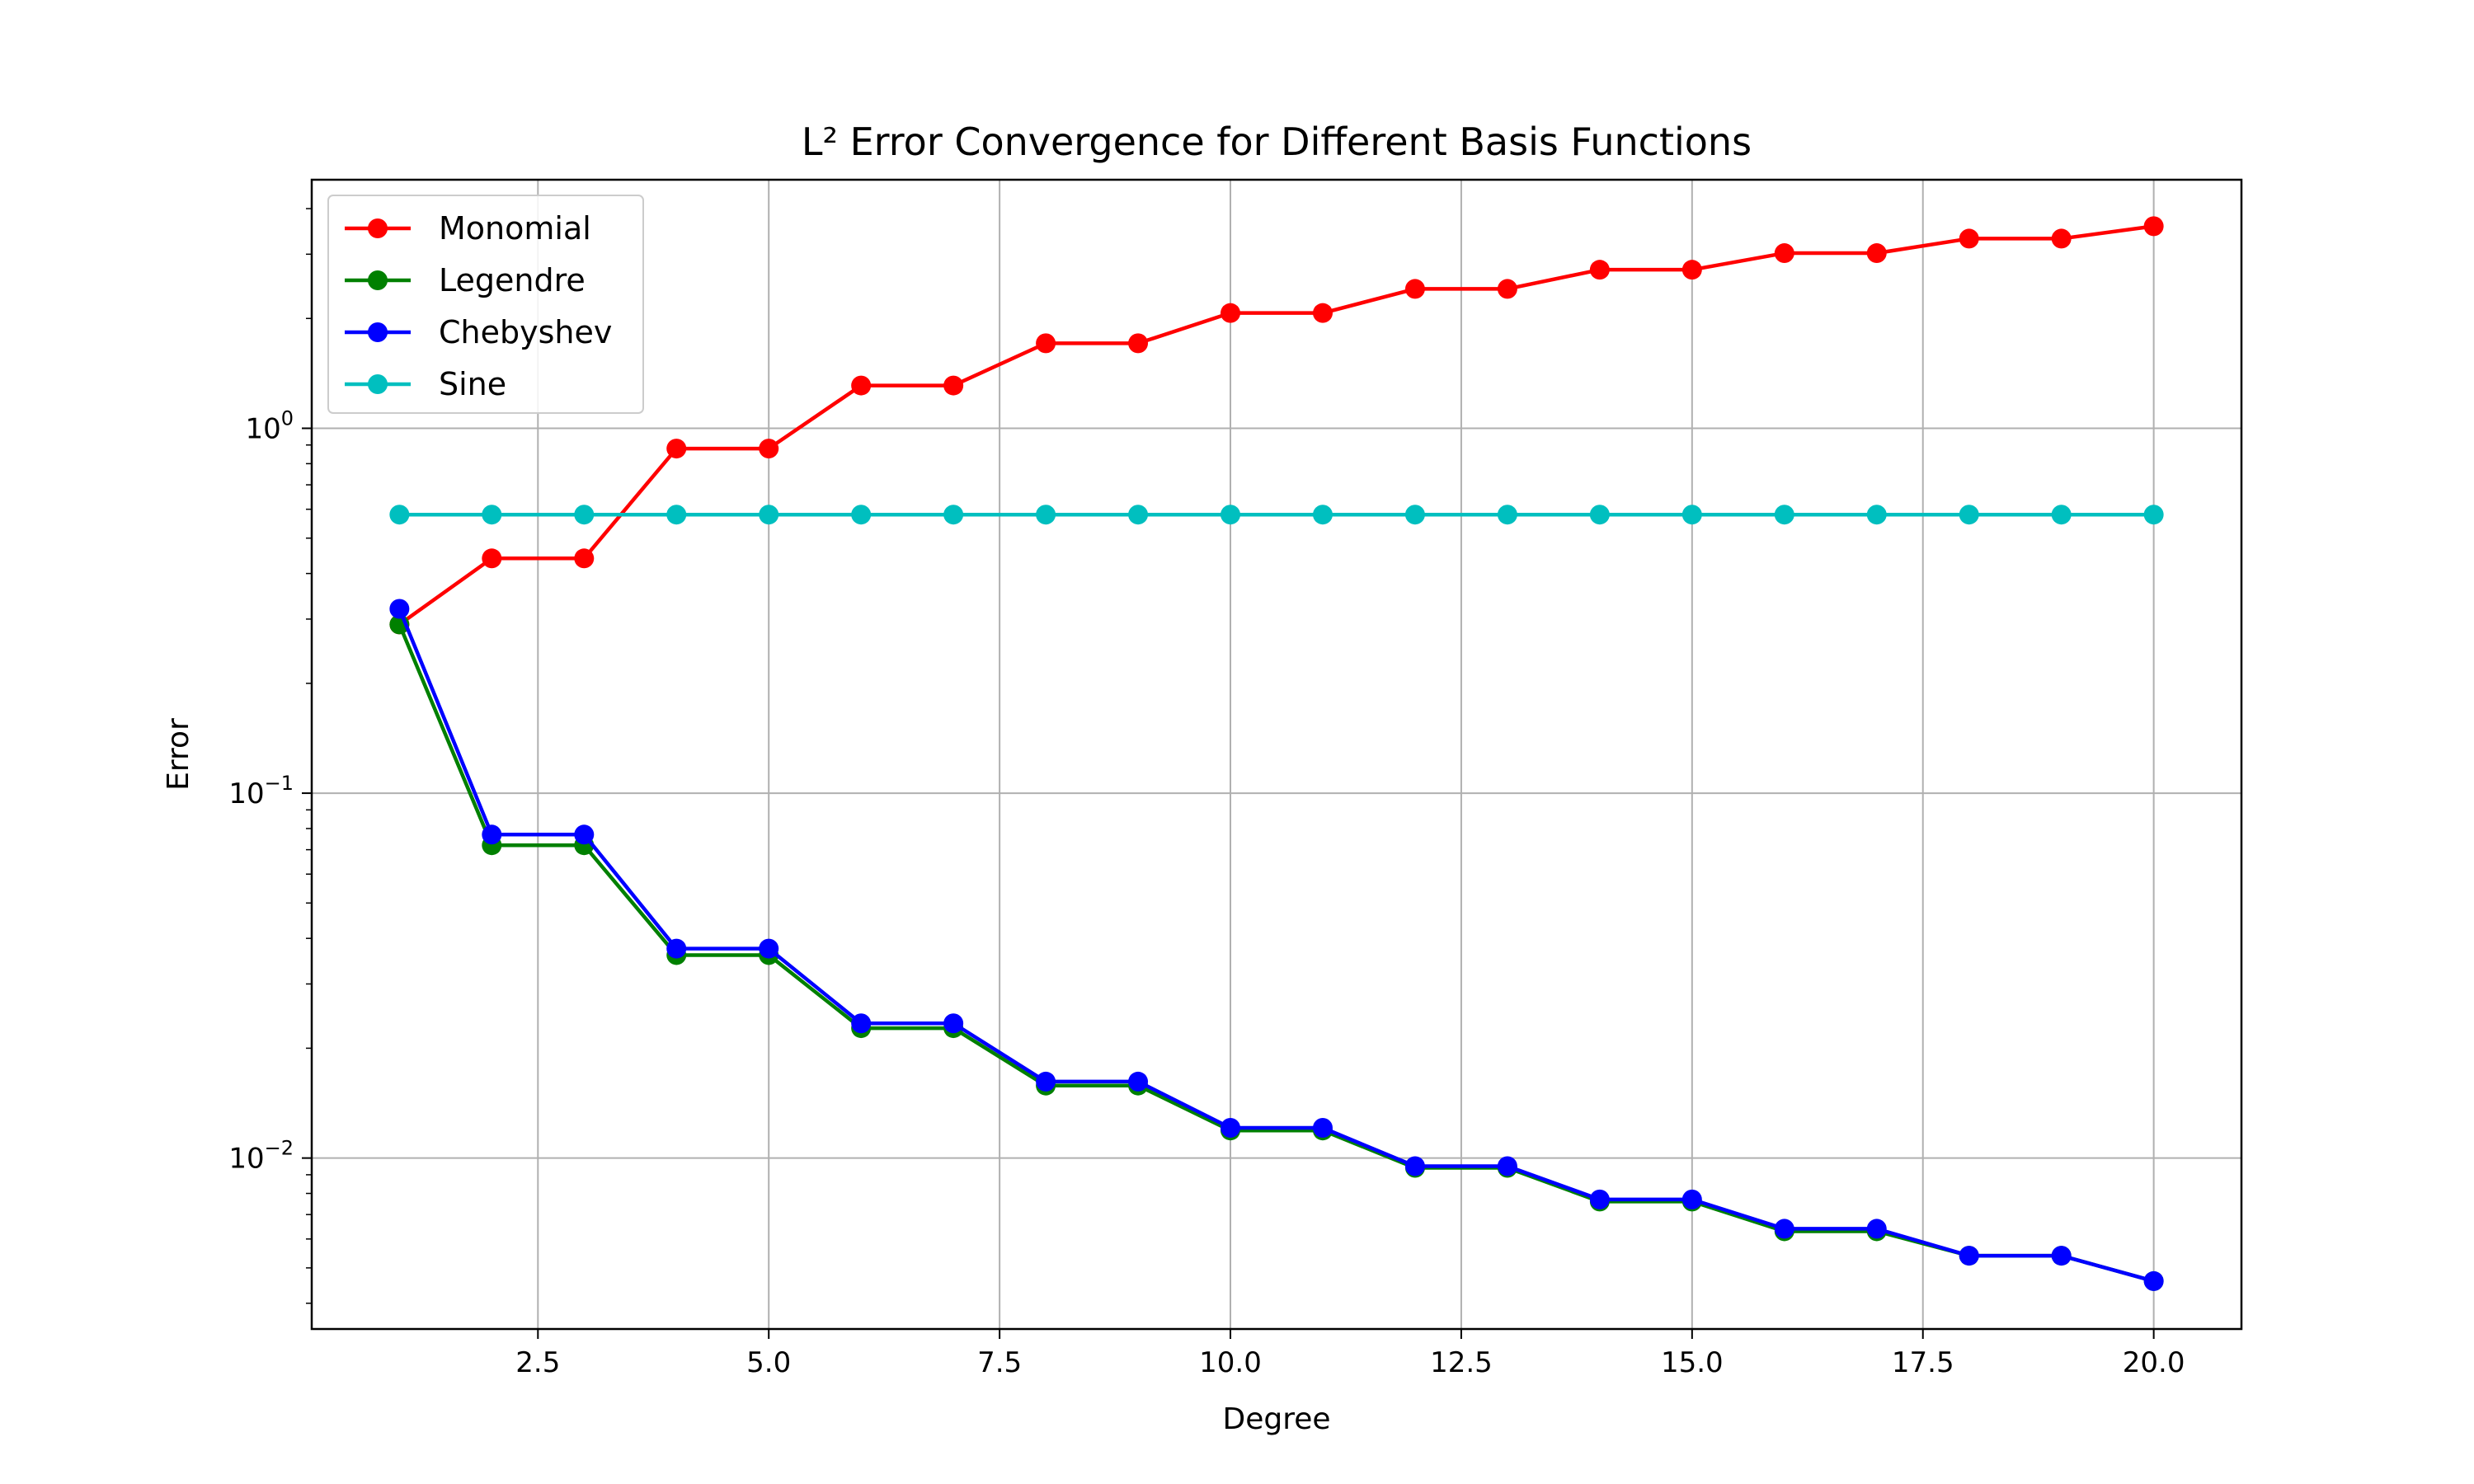  I want to click on y-tick-exponent: −1, so click(279, 783).